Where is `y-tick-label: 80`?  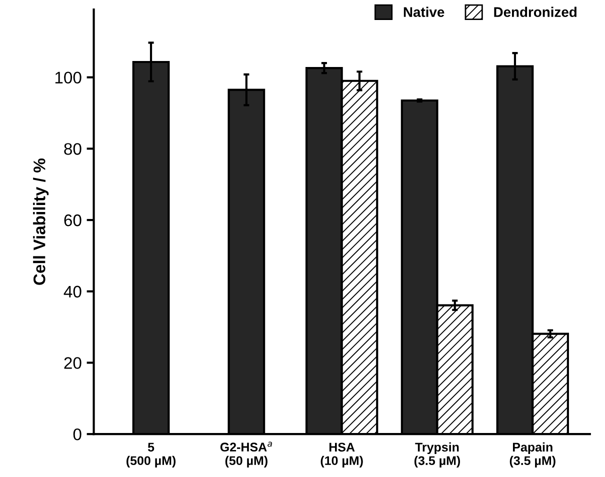 y-tick-label: 80 is located at coordinates (73, 149).